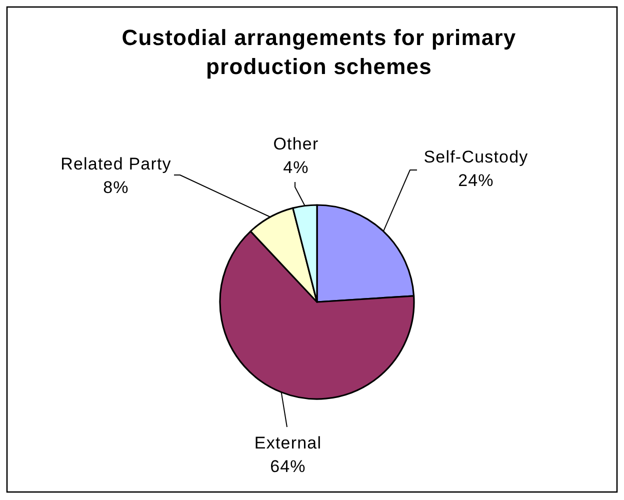 This screenshot has width=624, height=500. I want to click on slice-label: Other, so click(296, 143).